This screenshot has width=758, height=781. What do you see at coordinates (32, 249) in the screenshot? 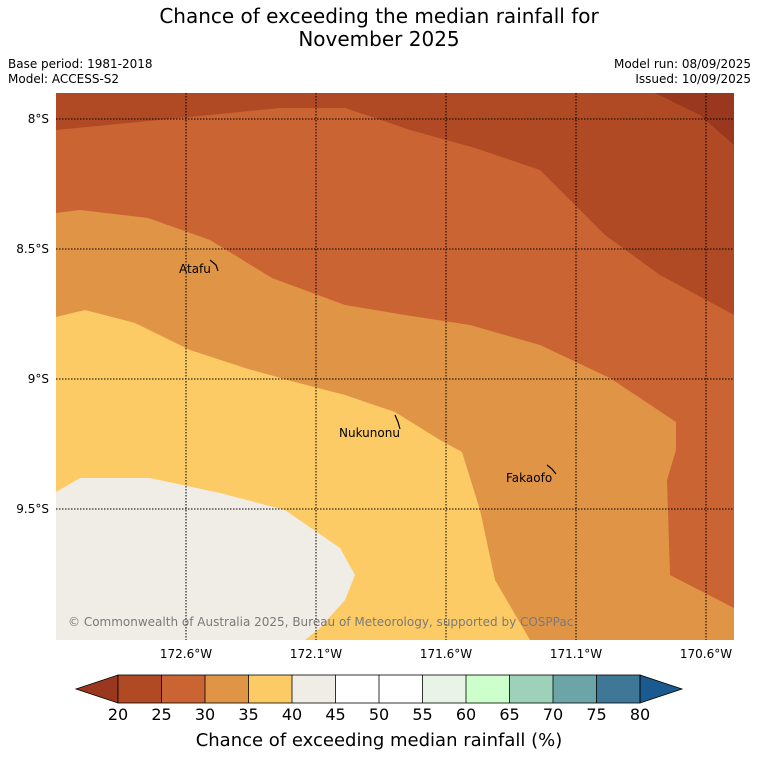
I see `lat-label-8-5s: 8.5°S` at bounding box center [32, 249].